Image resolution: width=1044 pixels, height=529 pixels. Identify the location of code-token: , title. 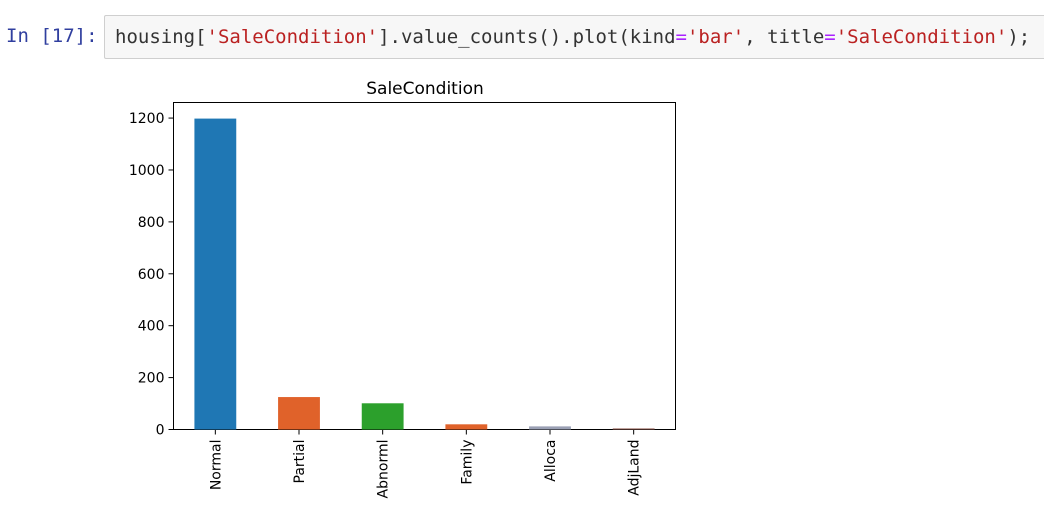
(784, 37).